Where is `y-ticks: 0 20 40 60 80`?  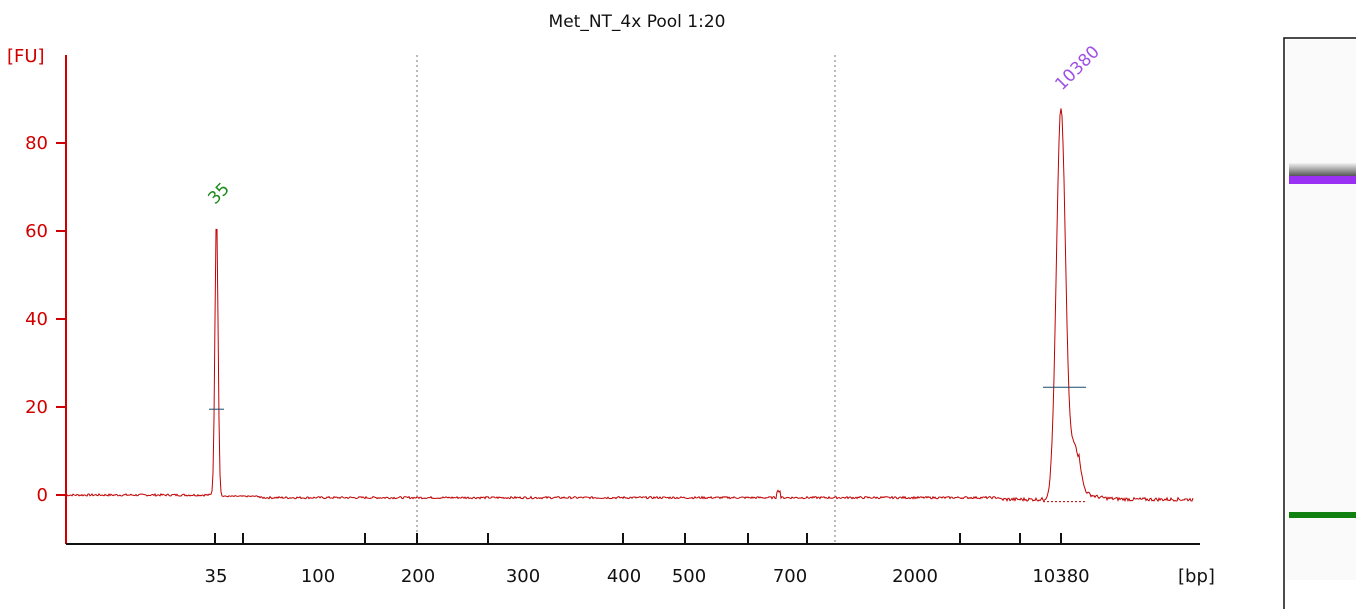 y-ticks: 0 20 40 60 80 is located at coordinates (45, 319).